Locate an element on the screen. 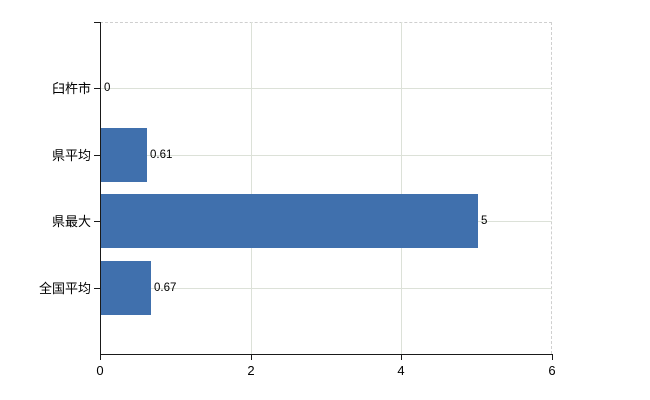 The image size is (650, 400). category-label-県最大: 県最大 is located at coordinates (71, 221).